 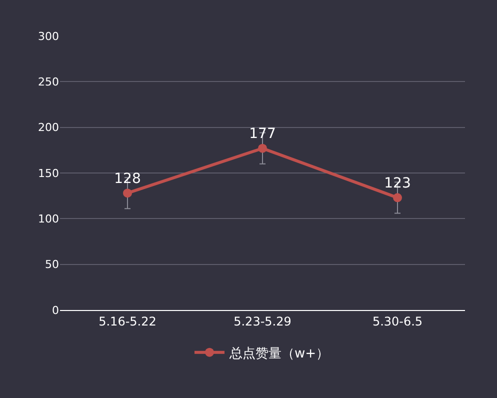 What do you see at coordinates (48, 219) in the screenshot?
I see `y-tick-label: 100` at bounding box center [48, 219].